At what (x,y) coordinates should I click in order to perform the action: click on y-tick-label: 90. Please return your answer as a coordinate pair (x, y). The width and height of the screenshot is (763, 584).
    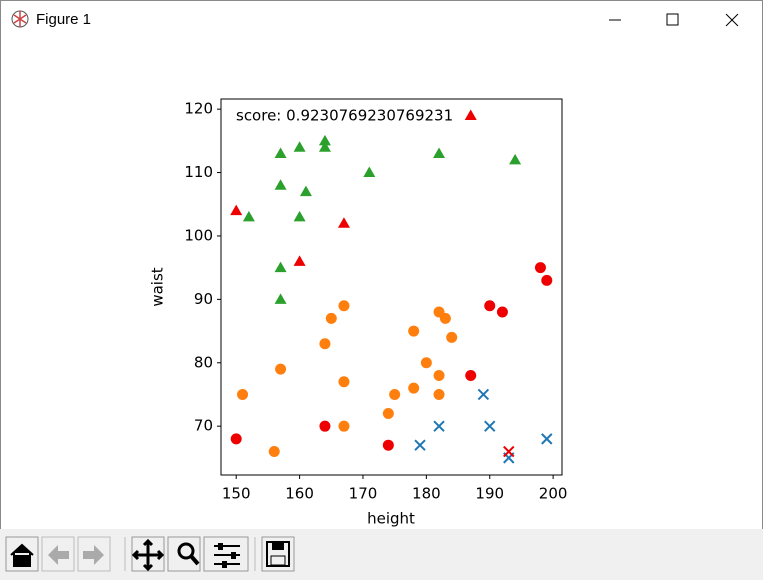
    Looking at the image, I should click on (203, 299).